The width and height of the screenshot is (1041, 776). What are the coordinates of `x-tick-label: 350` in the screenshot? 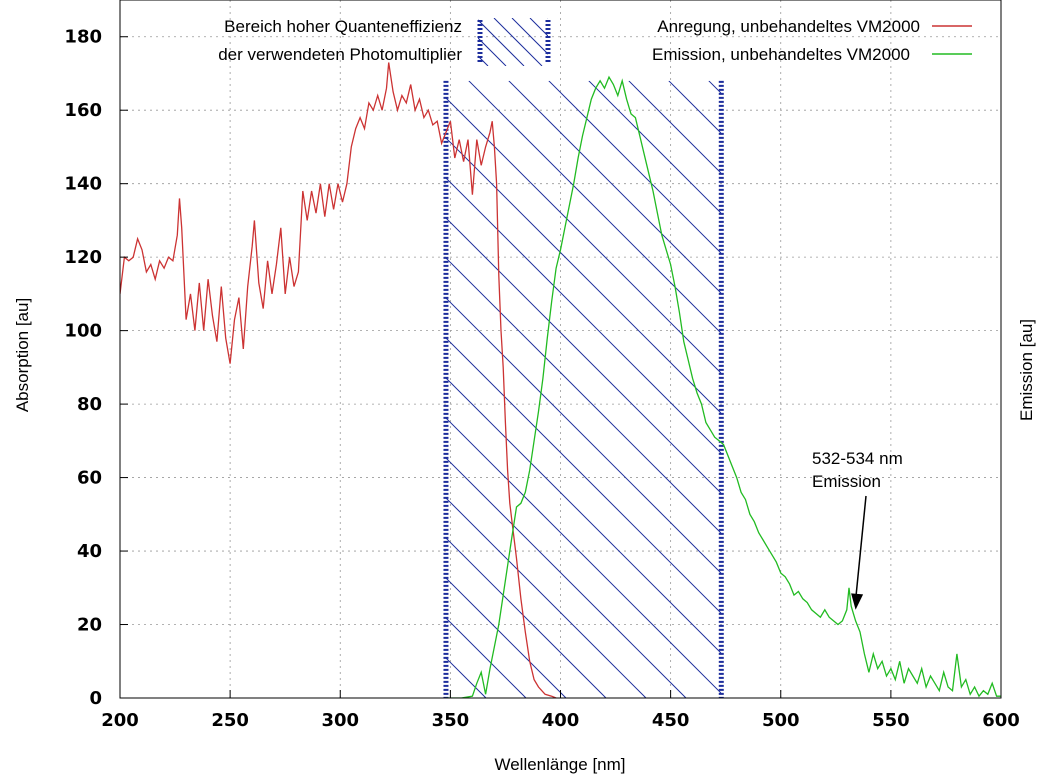 It's located at (451, 720).